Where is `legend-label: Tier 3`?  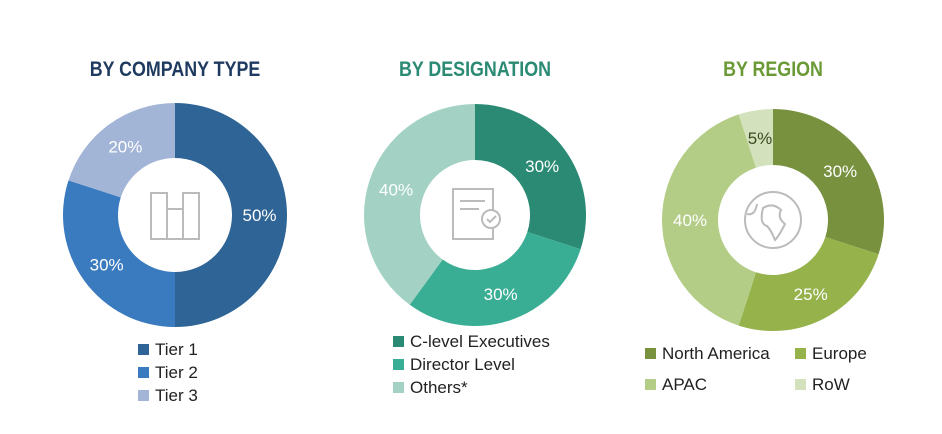 legend-label: Tier 3 is located at coordinates (176, 395).